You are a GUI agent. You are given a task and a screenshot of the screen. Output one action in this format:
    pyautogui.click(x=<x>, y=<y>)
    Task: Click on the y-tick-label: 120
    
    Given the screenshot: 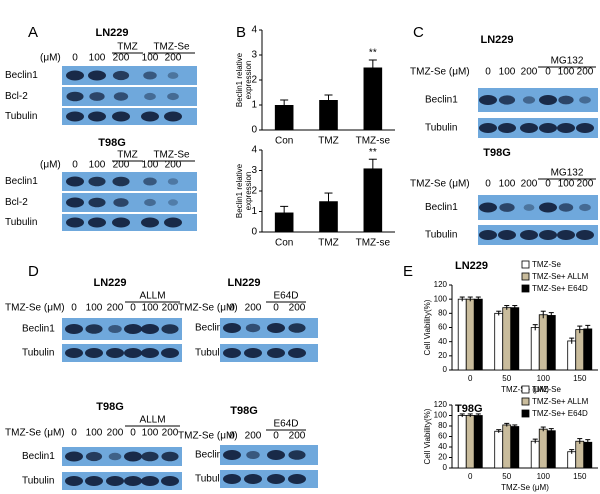 What is the action you would take?
    pyautogui.click(x=441, y=404)
    